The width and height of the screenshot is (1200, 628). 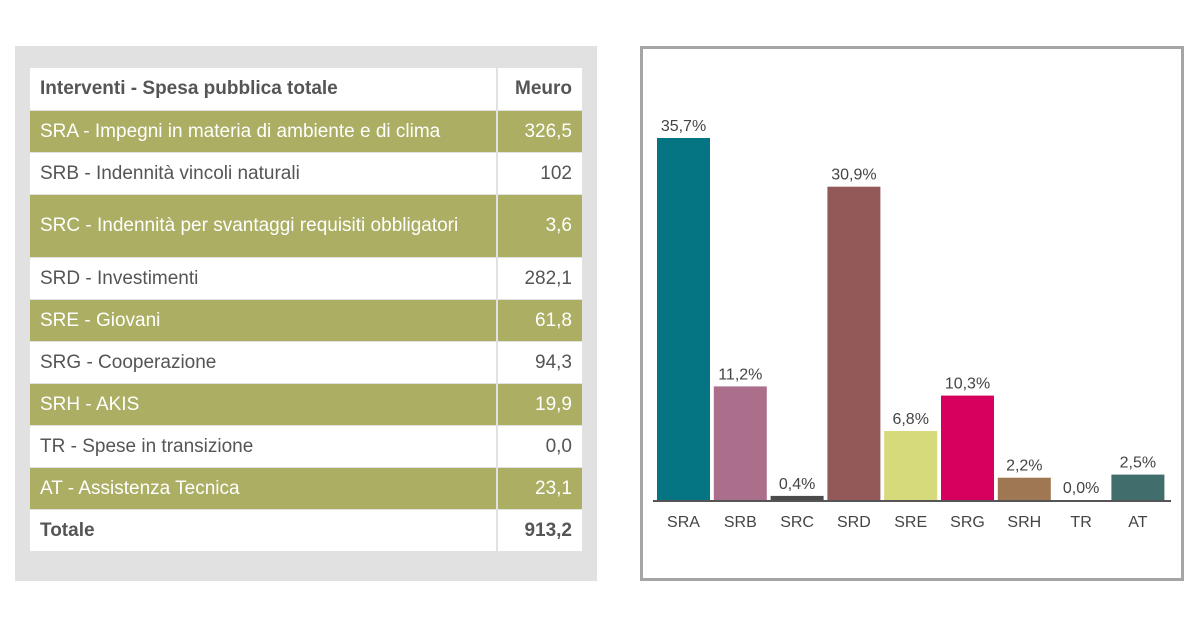 I want to click on row-label: AT - Assistenza Tecnica, so click(x=263, y=488).